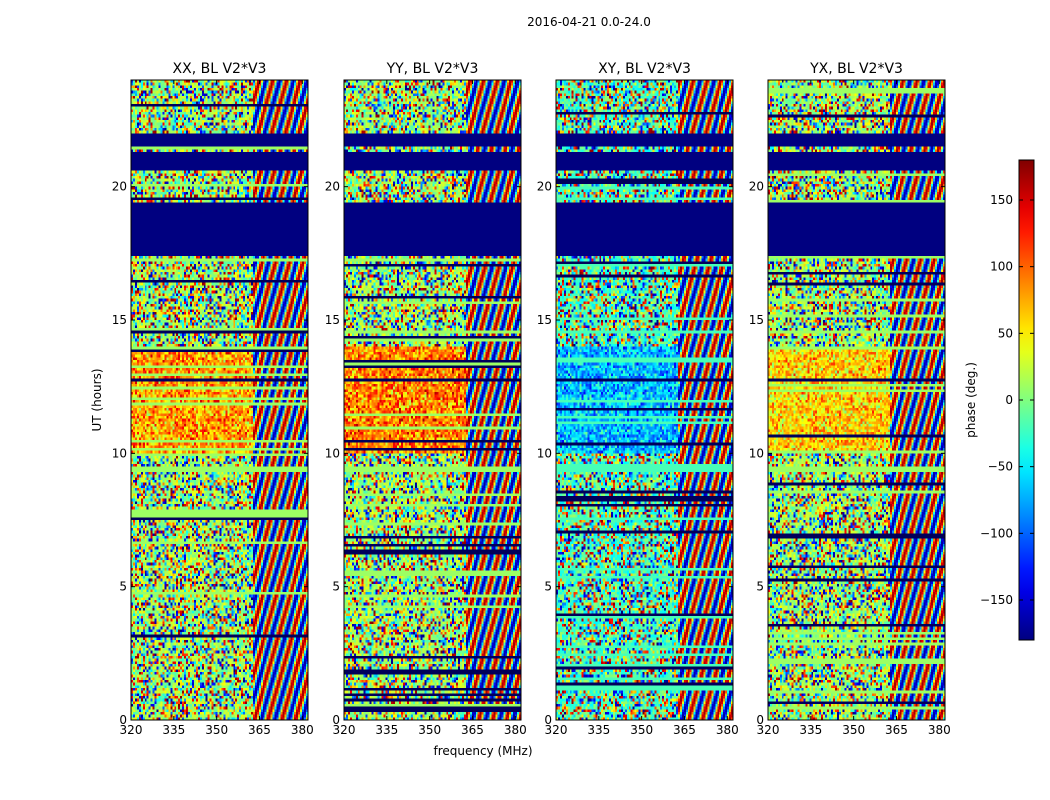 The height and width of the screenshot is (800, 1050). What do you see at coordinates (1001, 200) in the screenshot?
I see `colorbar-tick-label: 150` at bounding box center [1001, 200].